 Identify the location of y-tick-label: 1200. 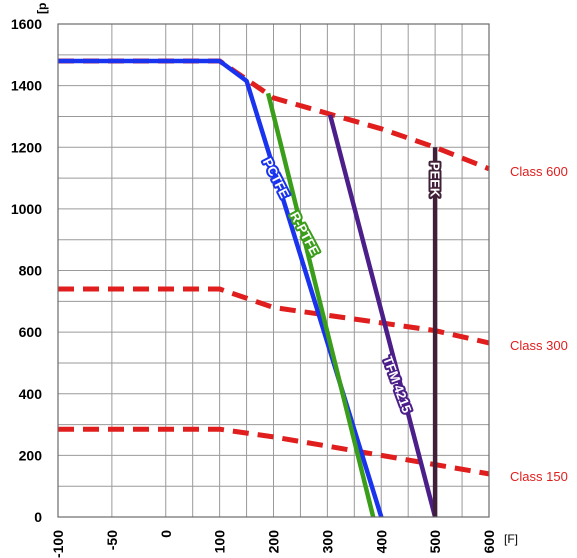
(26, 147).